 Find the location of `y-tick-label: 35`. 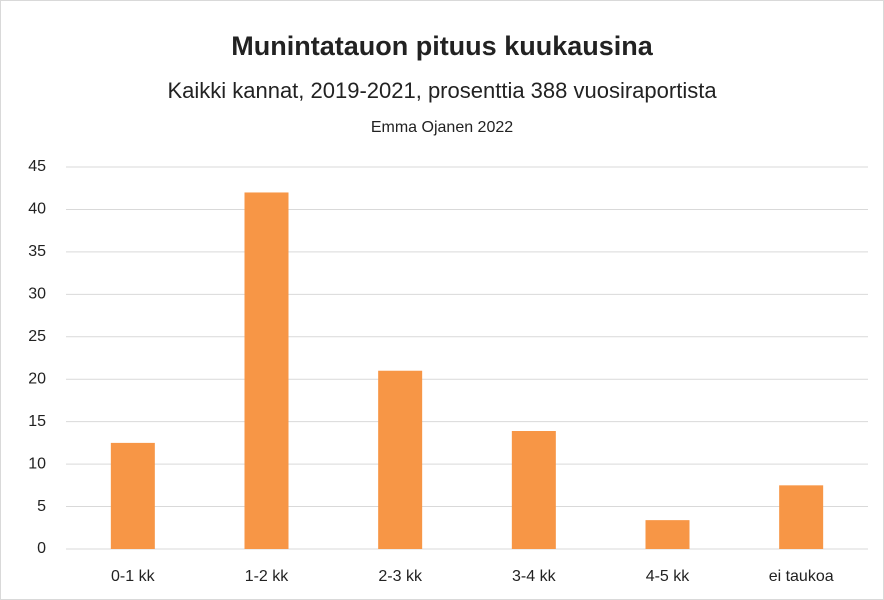

y-tick-label: 35 is located at coordinates (37, 251).